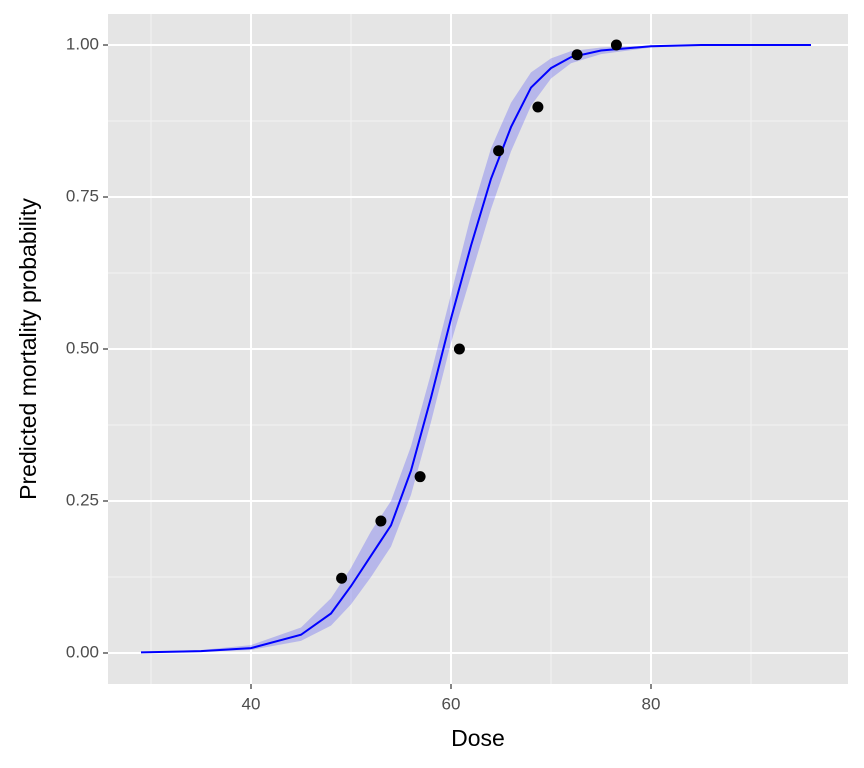 The width and height of the screenshot is (864, 768). I want to click on y-tick-label: 0.75, so click(82, 195).